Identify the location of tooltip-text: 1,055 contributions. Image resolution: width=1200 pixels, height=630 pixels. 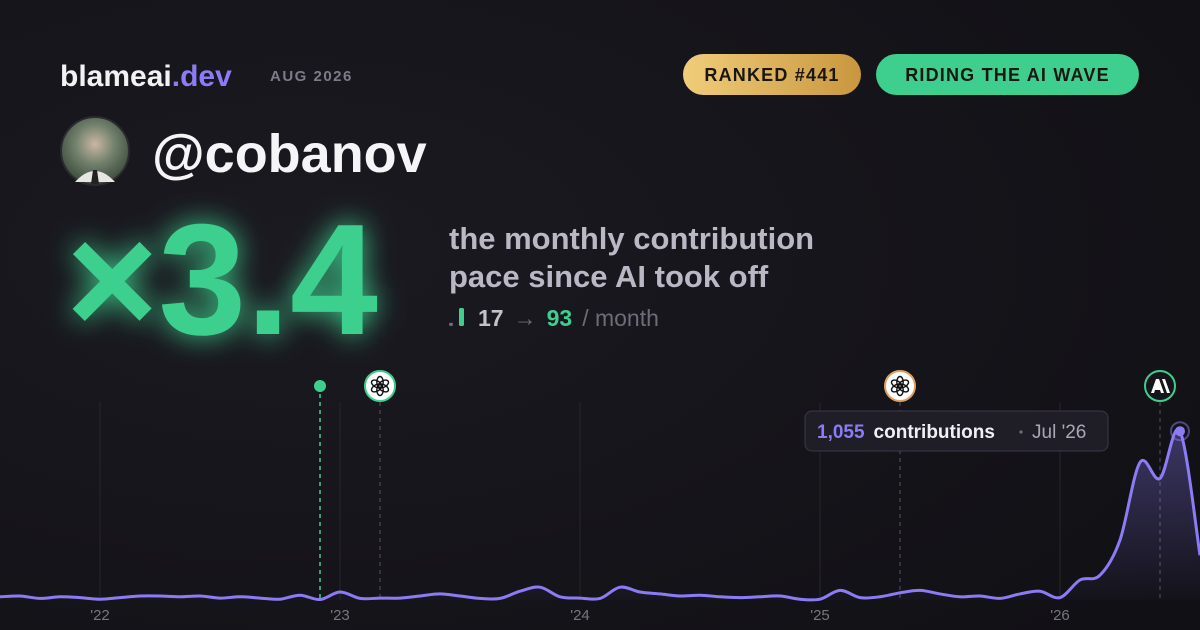
(906, 432).